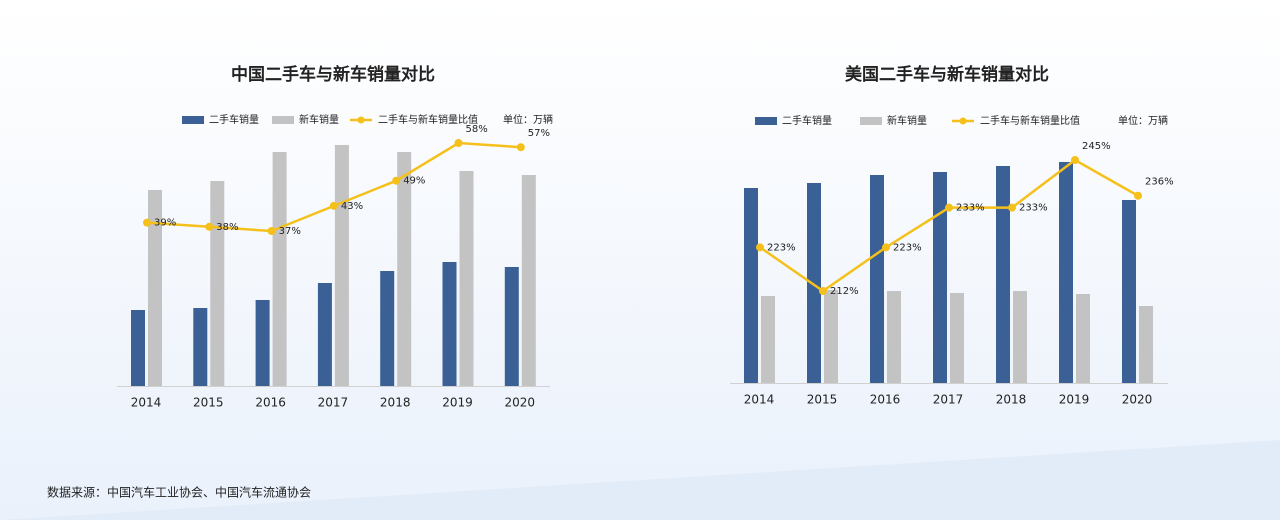 This screenshot has width=1280, height=520. What do you see at coordinates (844, 291) in the screenshot?
I see `value-label: 212%` at bounding box center [844, 291].